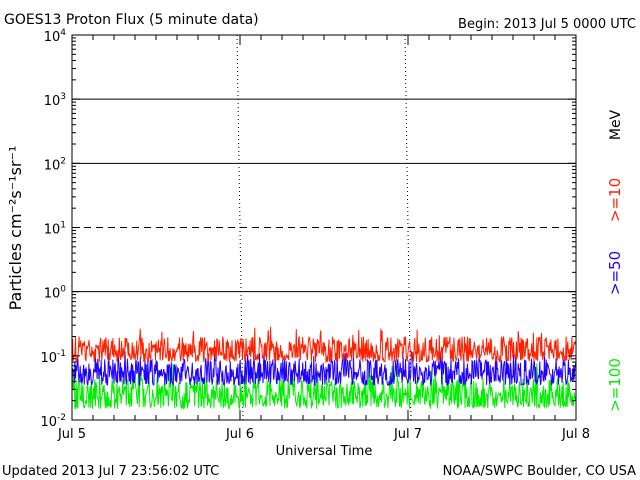  Describe the element at coordinates (547, 24) in the screenshot. I see `begin-time: Begin: 2013 Jul 5 0000 UTC` at that location.